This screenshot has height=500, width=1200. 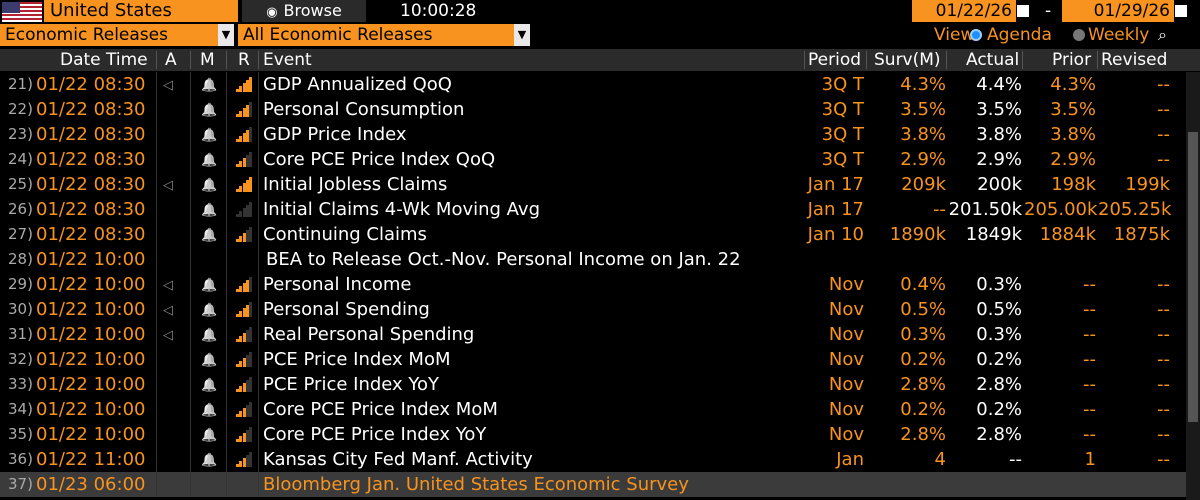 What do you see at coordinates (335, 134) in the screenshot?
I see `event-name: GDP Price Index` at bounding box center [335, 134].